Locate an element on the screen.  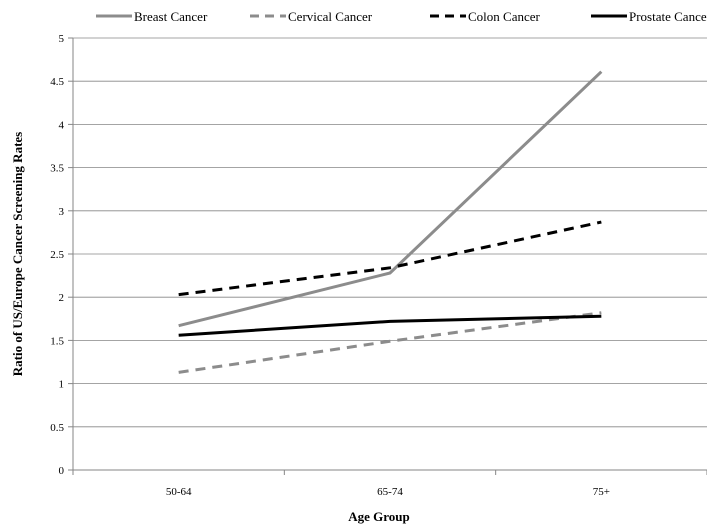
series-line-colon-cancer is located at coordinates (390, 258).